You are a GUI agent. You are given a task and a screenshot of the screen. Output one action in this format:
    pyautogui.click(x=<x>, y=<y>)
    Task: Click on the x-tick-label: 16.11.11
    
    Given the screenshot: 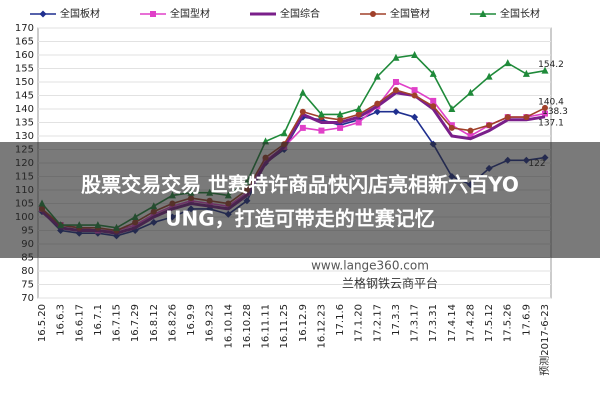 What is the action you would take?
    pyautogui.click(x=266, y=326)
    